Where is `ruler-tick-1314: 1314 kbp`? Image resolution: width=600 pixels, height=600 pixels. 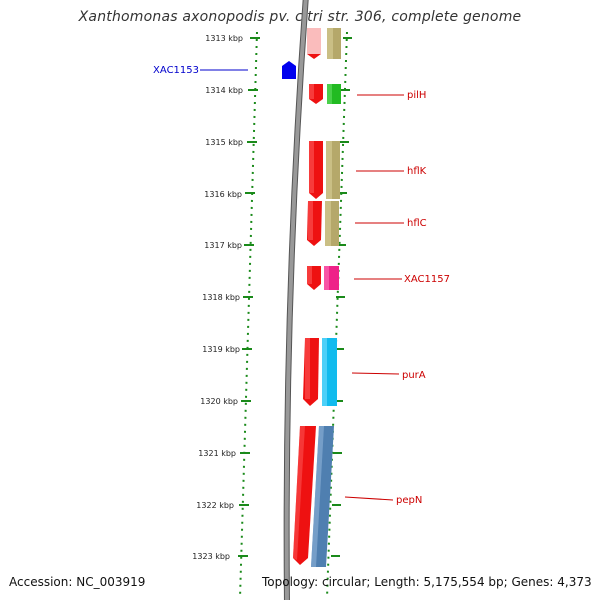
ruler-tick-1314: 1314 kbp is located at coordinates (277, 90).